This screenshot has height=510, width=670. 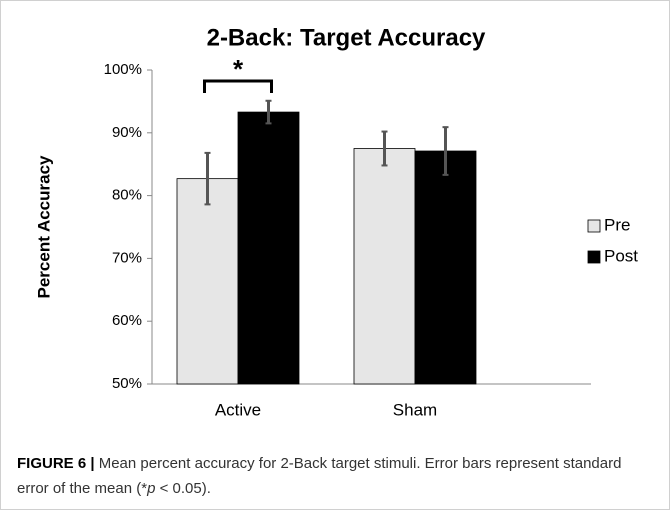 I want to click on caption-label: FIGURE 6 |, so click(x=56, y=463).